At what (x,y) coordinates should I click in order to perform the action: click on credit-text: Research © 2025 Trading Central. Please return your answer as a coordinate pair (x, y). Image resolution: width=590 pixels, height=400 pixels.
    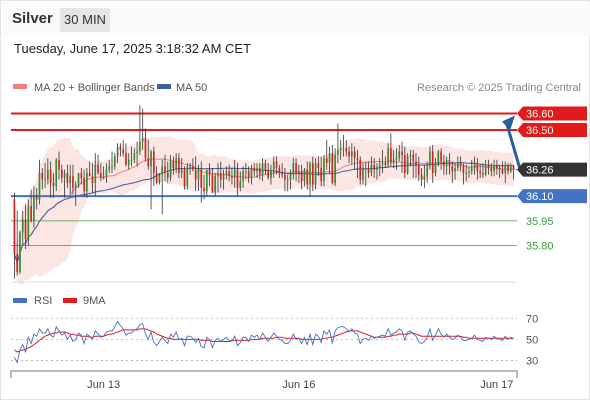
    Looking at the image, I should click on (499, 88).